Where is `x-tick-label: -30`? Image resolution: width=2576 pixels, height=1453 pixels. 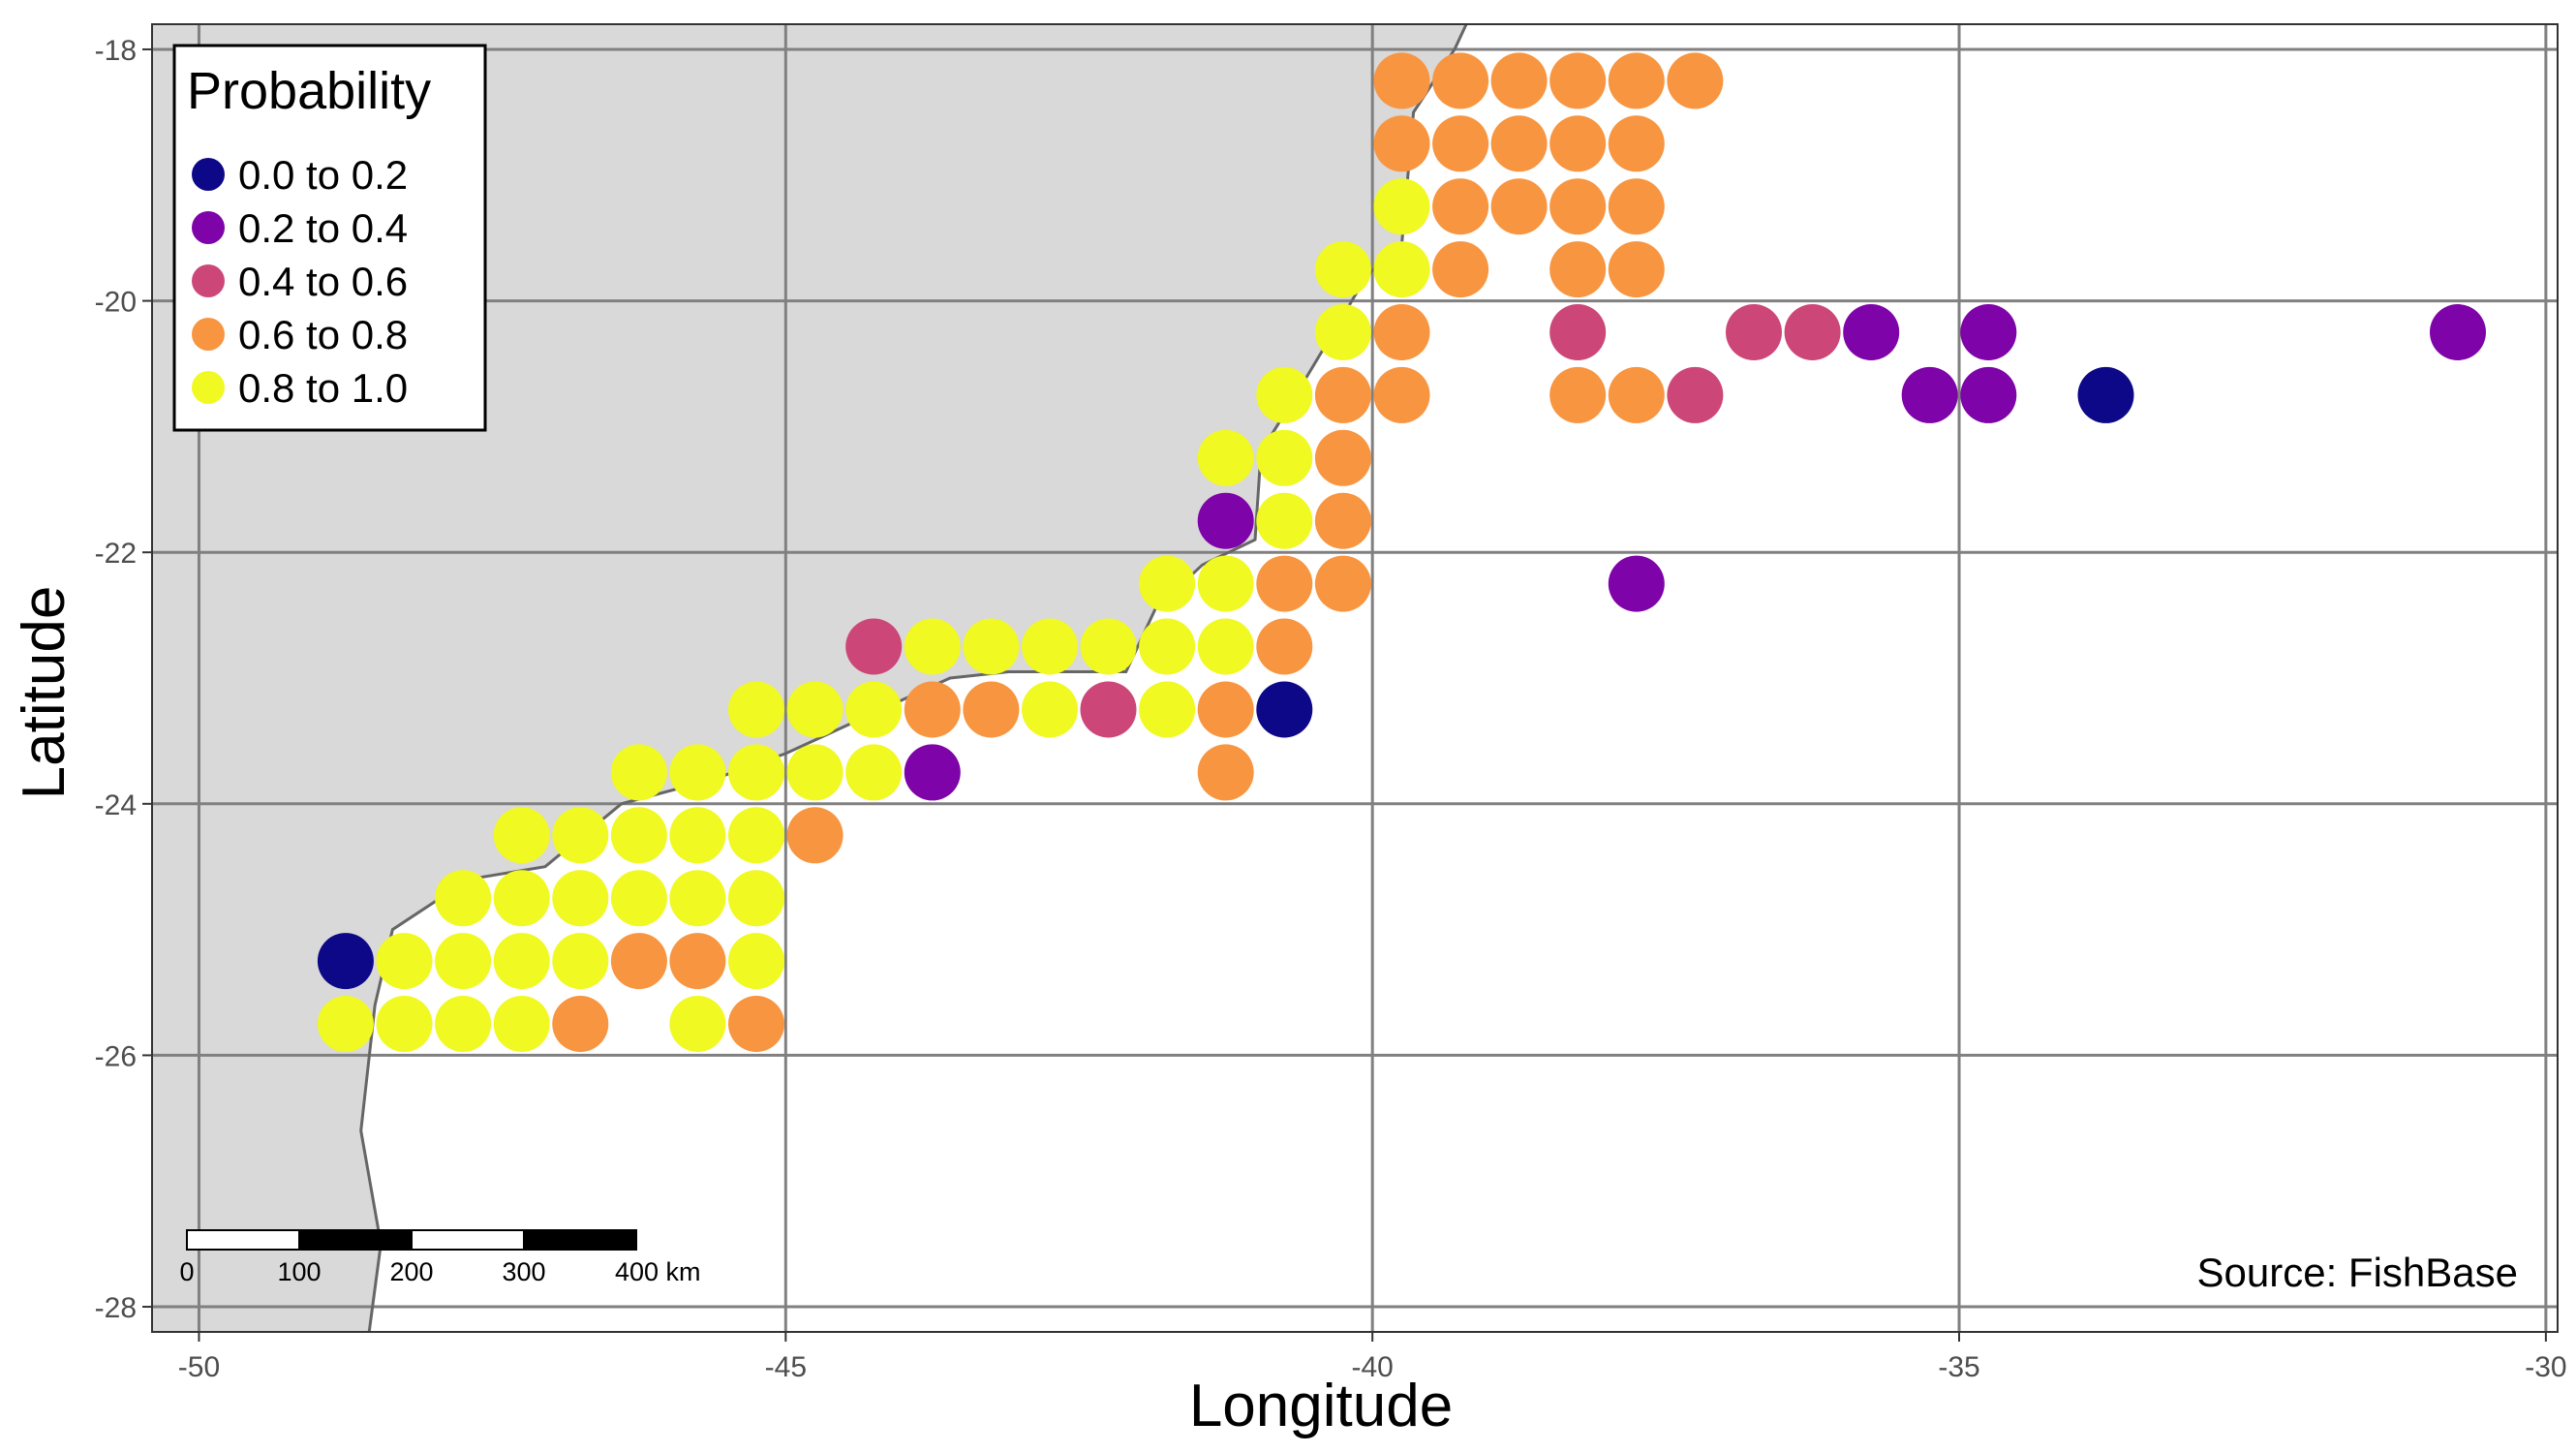
x-tick-label: -30 is located at coordinates (2545, 1367).